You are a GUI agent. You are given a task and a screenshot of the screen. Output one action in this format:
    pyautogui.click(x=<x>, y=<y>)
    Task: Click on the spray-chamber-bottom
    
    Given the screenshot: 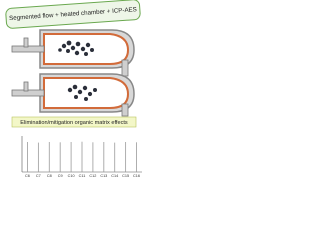 What is the action you would take?
    pyautogui.click(x=73, y=95)
    